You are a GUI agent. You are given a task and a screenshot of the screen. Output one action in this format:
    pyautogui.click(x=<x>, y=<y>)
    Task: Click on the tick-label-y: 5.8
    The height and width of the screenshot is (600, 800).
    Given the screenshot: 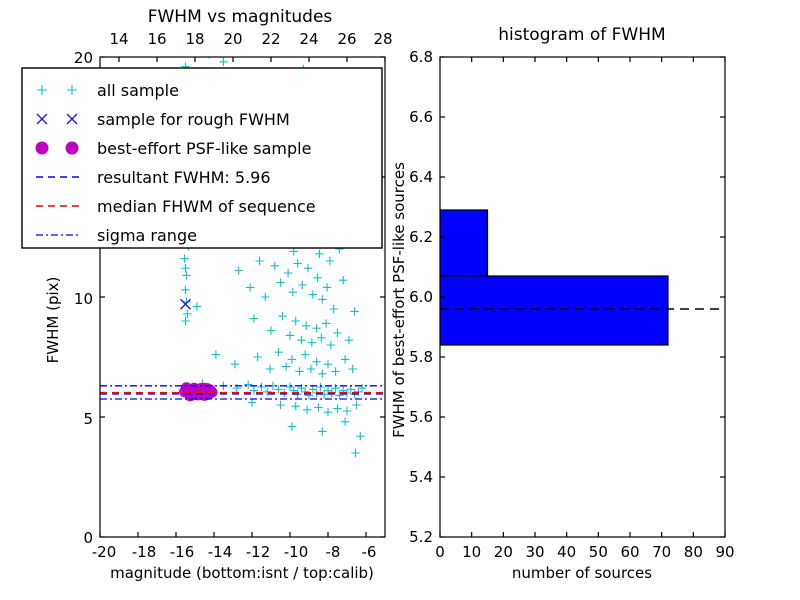 What is the action you would take?
    pyautogui.click(x=421, y=357)
    